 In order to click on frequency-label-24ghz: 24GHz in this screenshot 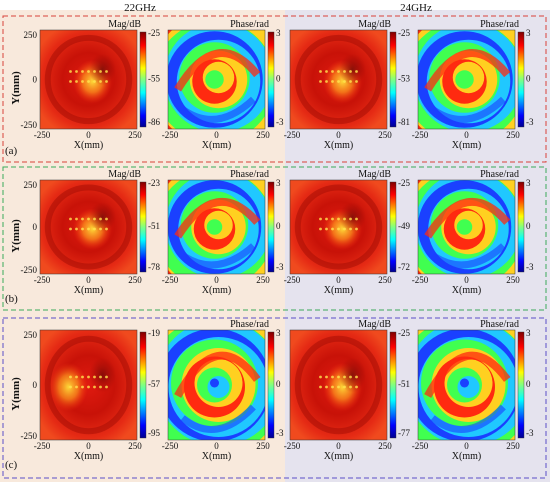, I will do `click(416, 8)`.